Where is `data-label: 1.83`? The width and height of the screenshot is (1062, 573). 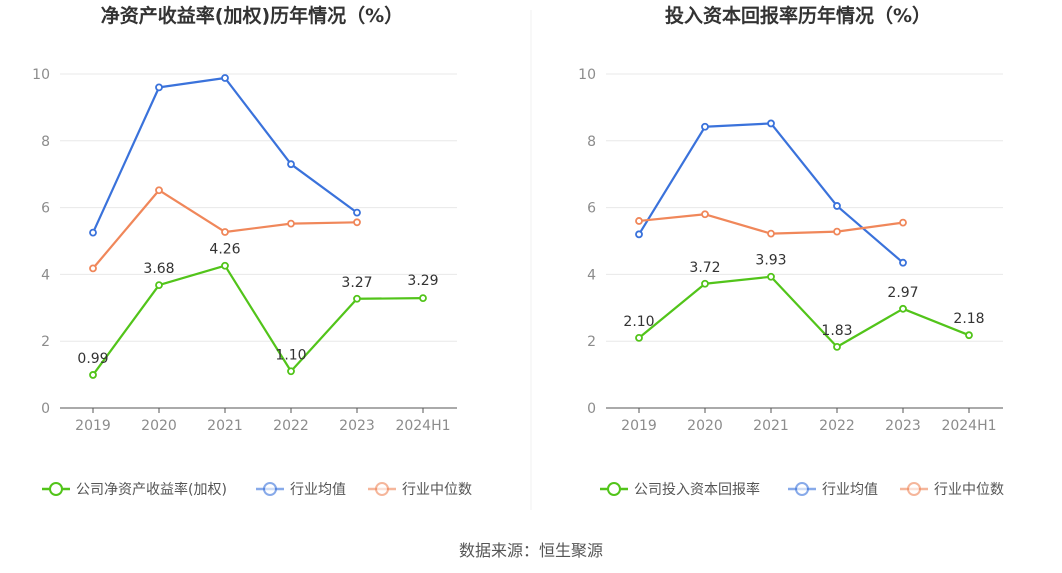
data-label: 1.83 is located at coordinates (836, 331).